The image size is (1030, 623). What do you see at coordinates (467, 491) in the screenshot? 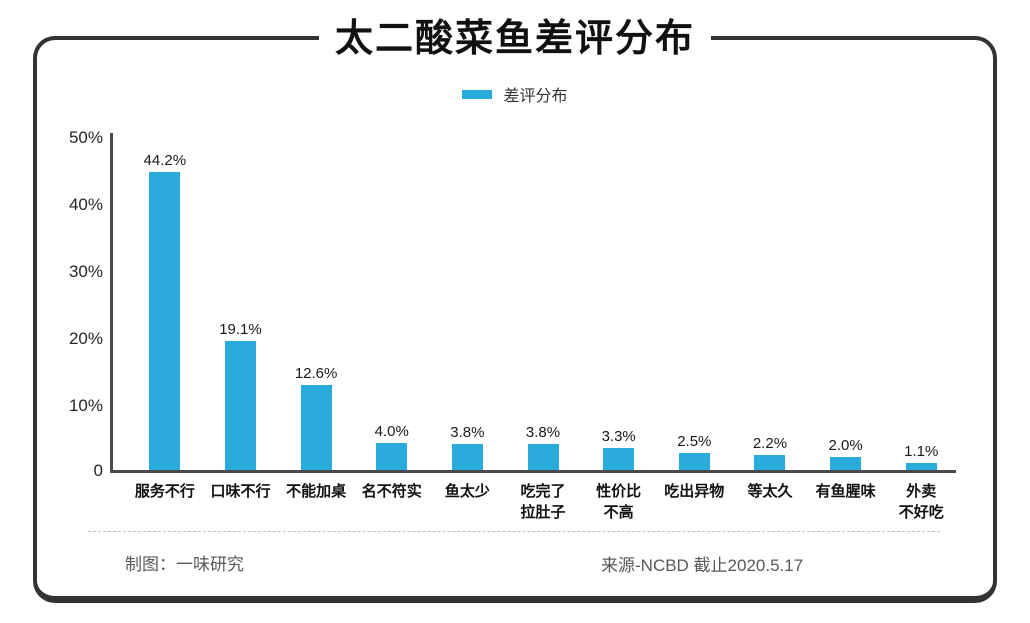
I see `category-label: 鱼太少` at bounding box center [467, 491].